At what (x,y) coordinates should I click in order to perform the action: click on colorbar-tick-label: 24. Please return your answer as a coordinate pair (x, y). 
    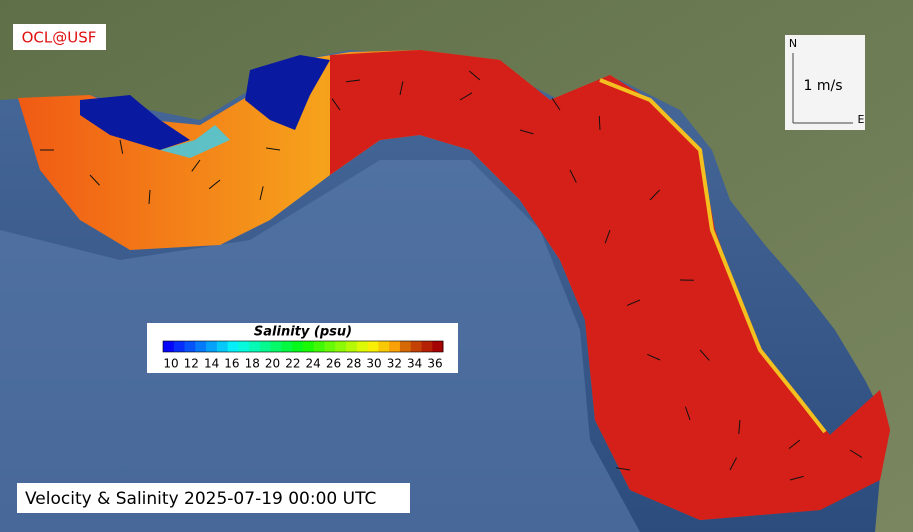
    Looking at the image, I should click on (313, 364).